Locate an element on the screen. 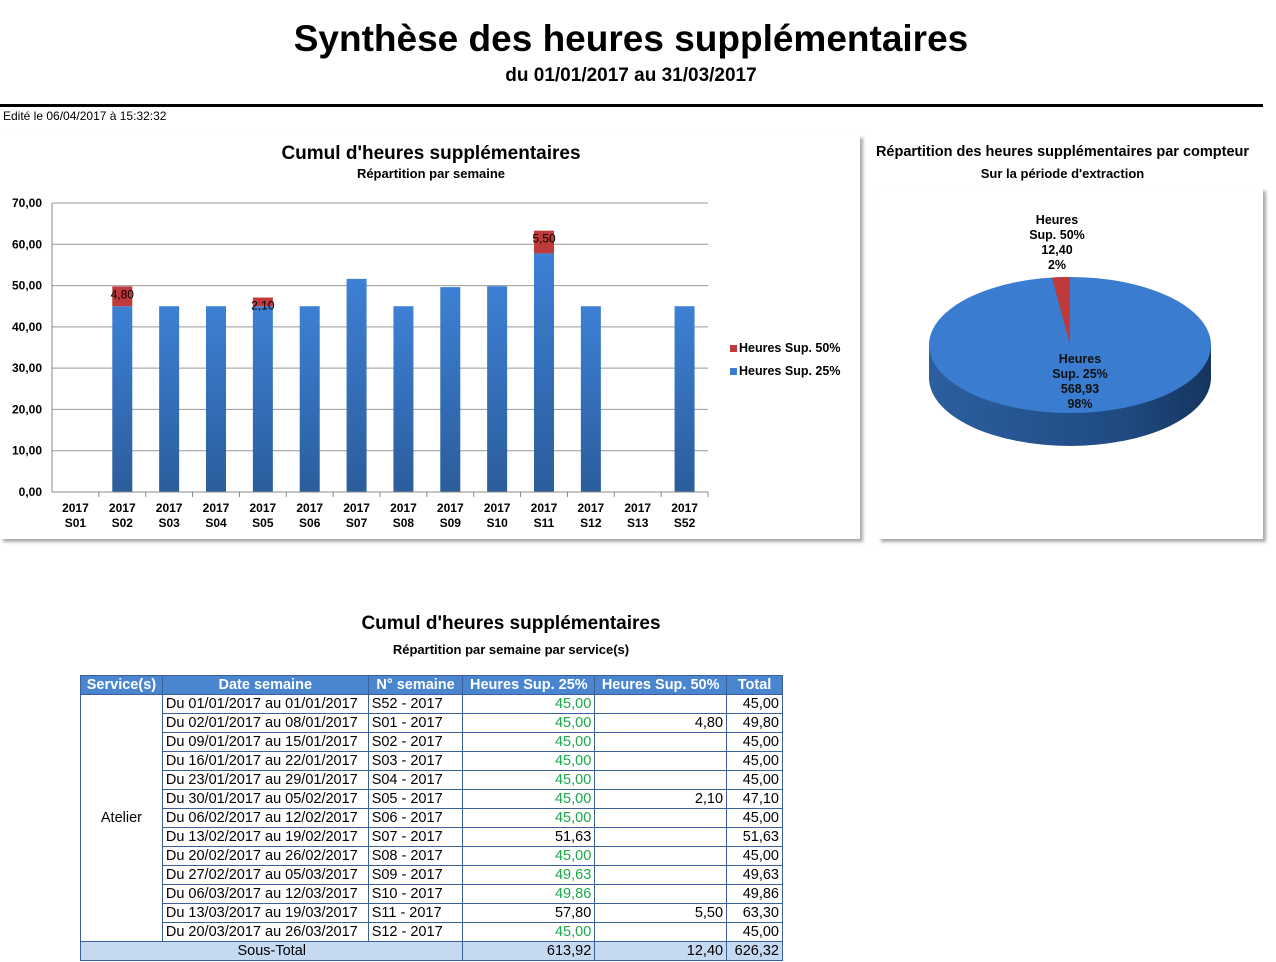 Image resolution: width=1276 pixels, height=962 pixels. column-header: Heures Sup. 25% is located at coordinates (529, 685).